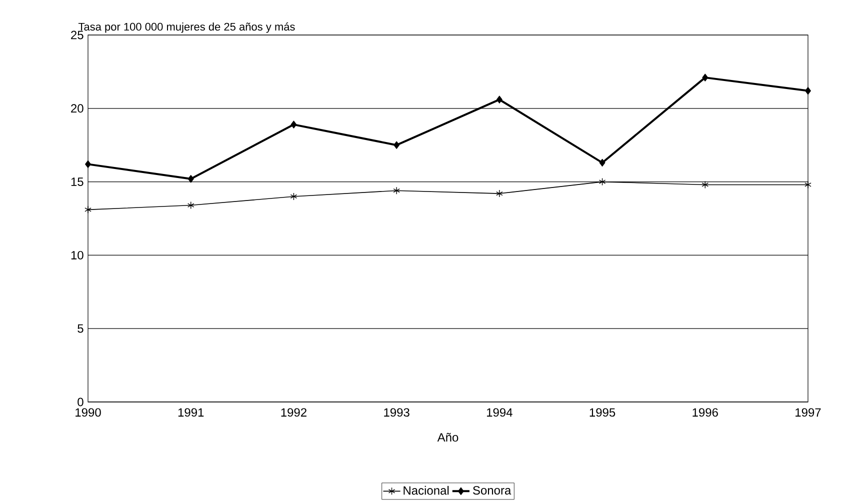 Image resolution: width=844 pixels, height=503 pixels. Describe the element at coordinates (77, 182) in the screenshot. I see `y-tick-label: 15` at that location.